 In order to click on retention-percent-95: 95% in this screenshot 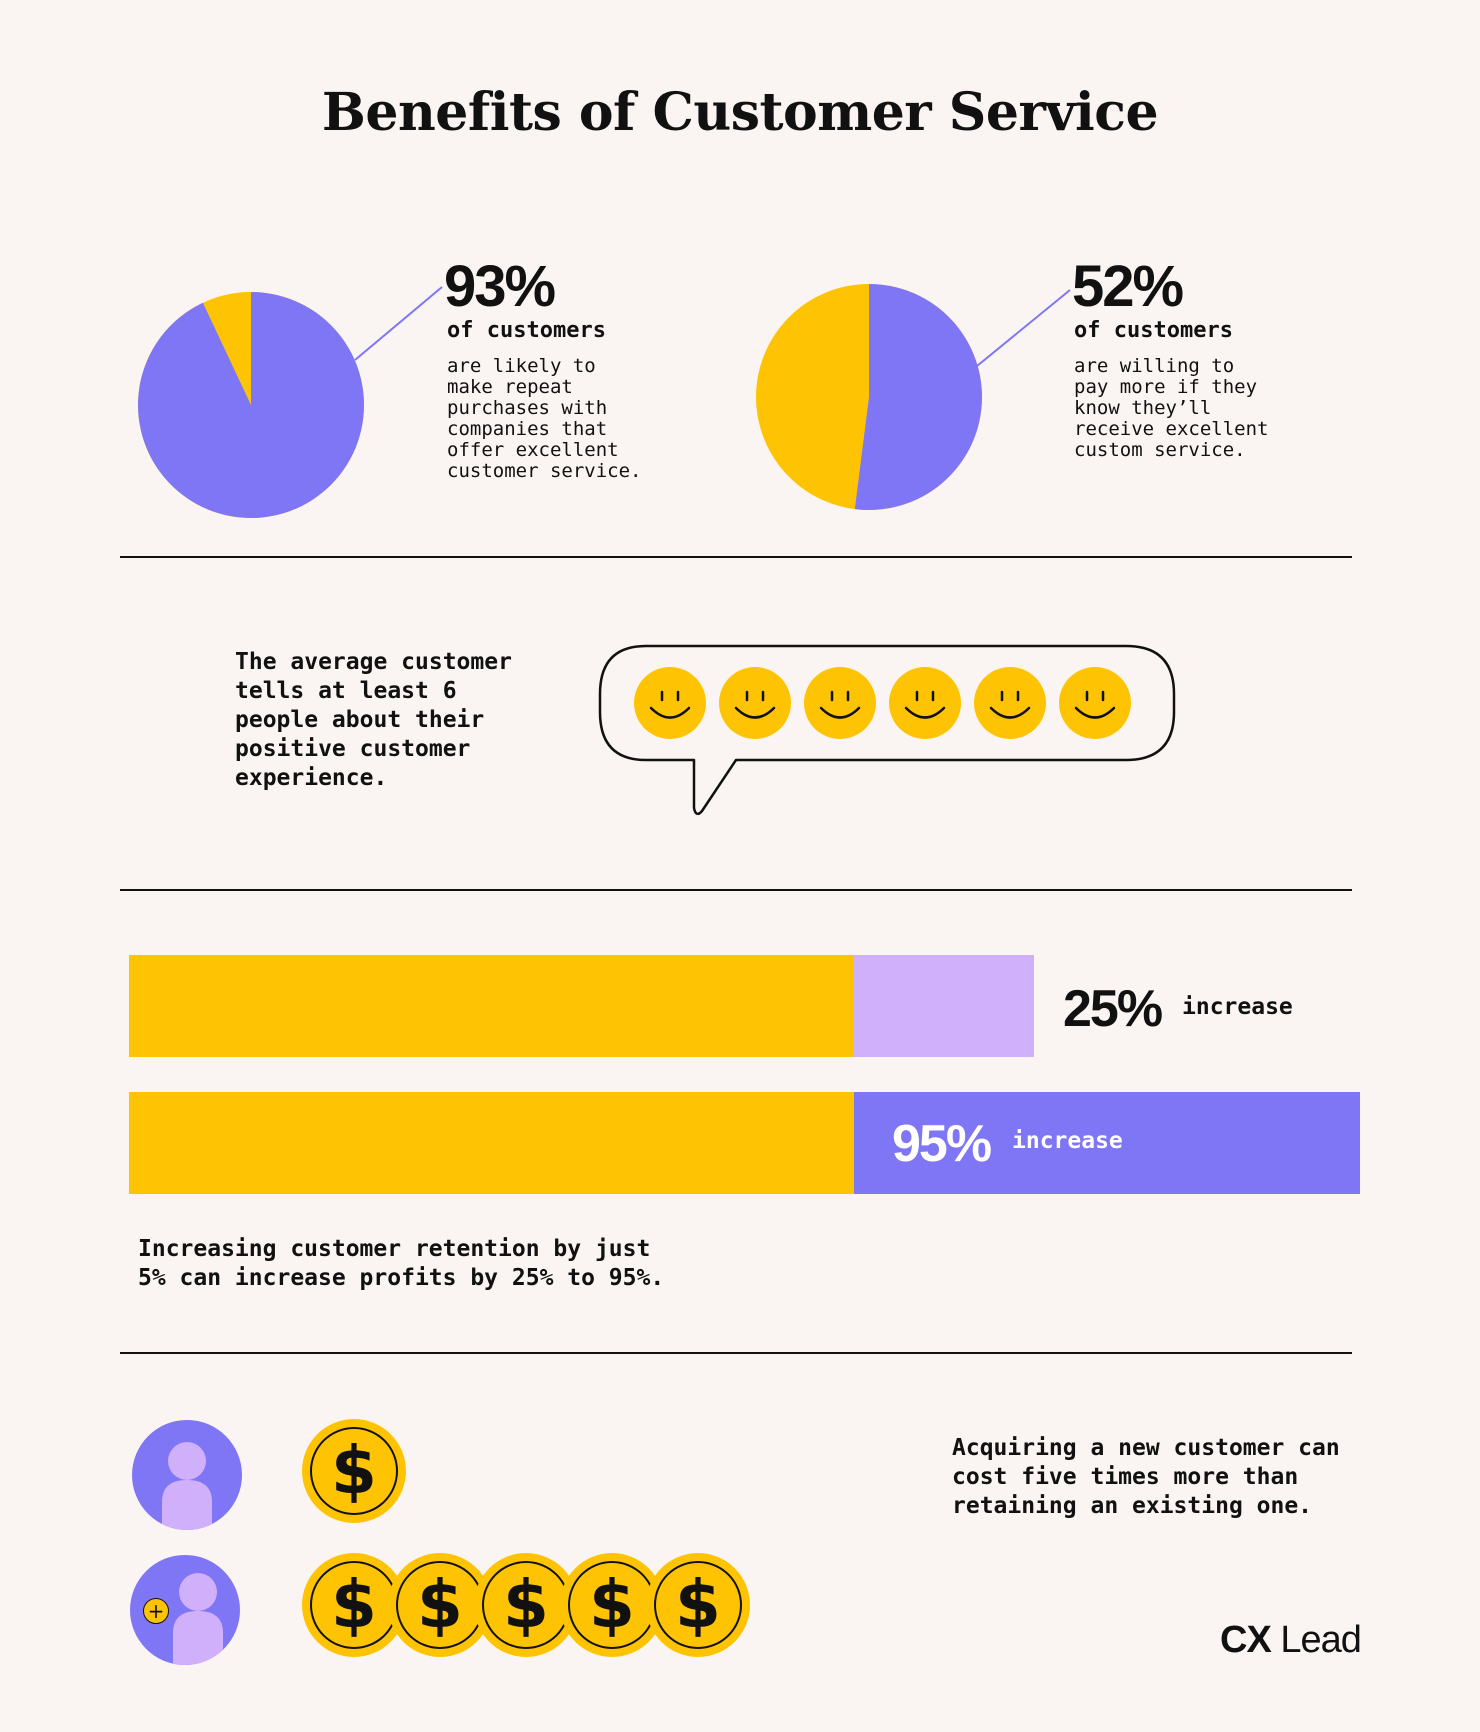, I will do `click(942, 1144)`.